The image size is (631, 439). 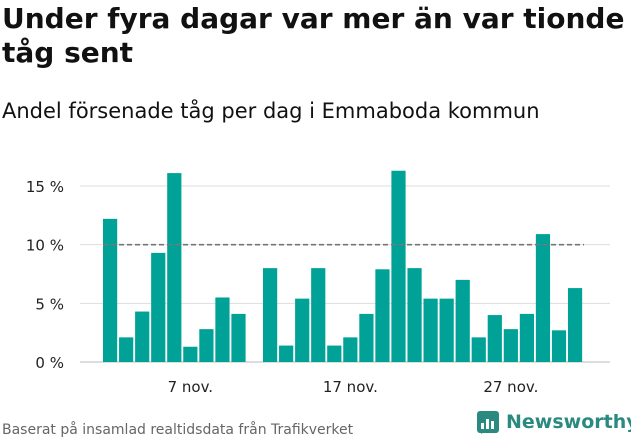 What do you see at coordinates (49, 304) in the screenshot?
I see `y-tick-label: 5 %` at bounding box center [49, 304].